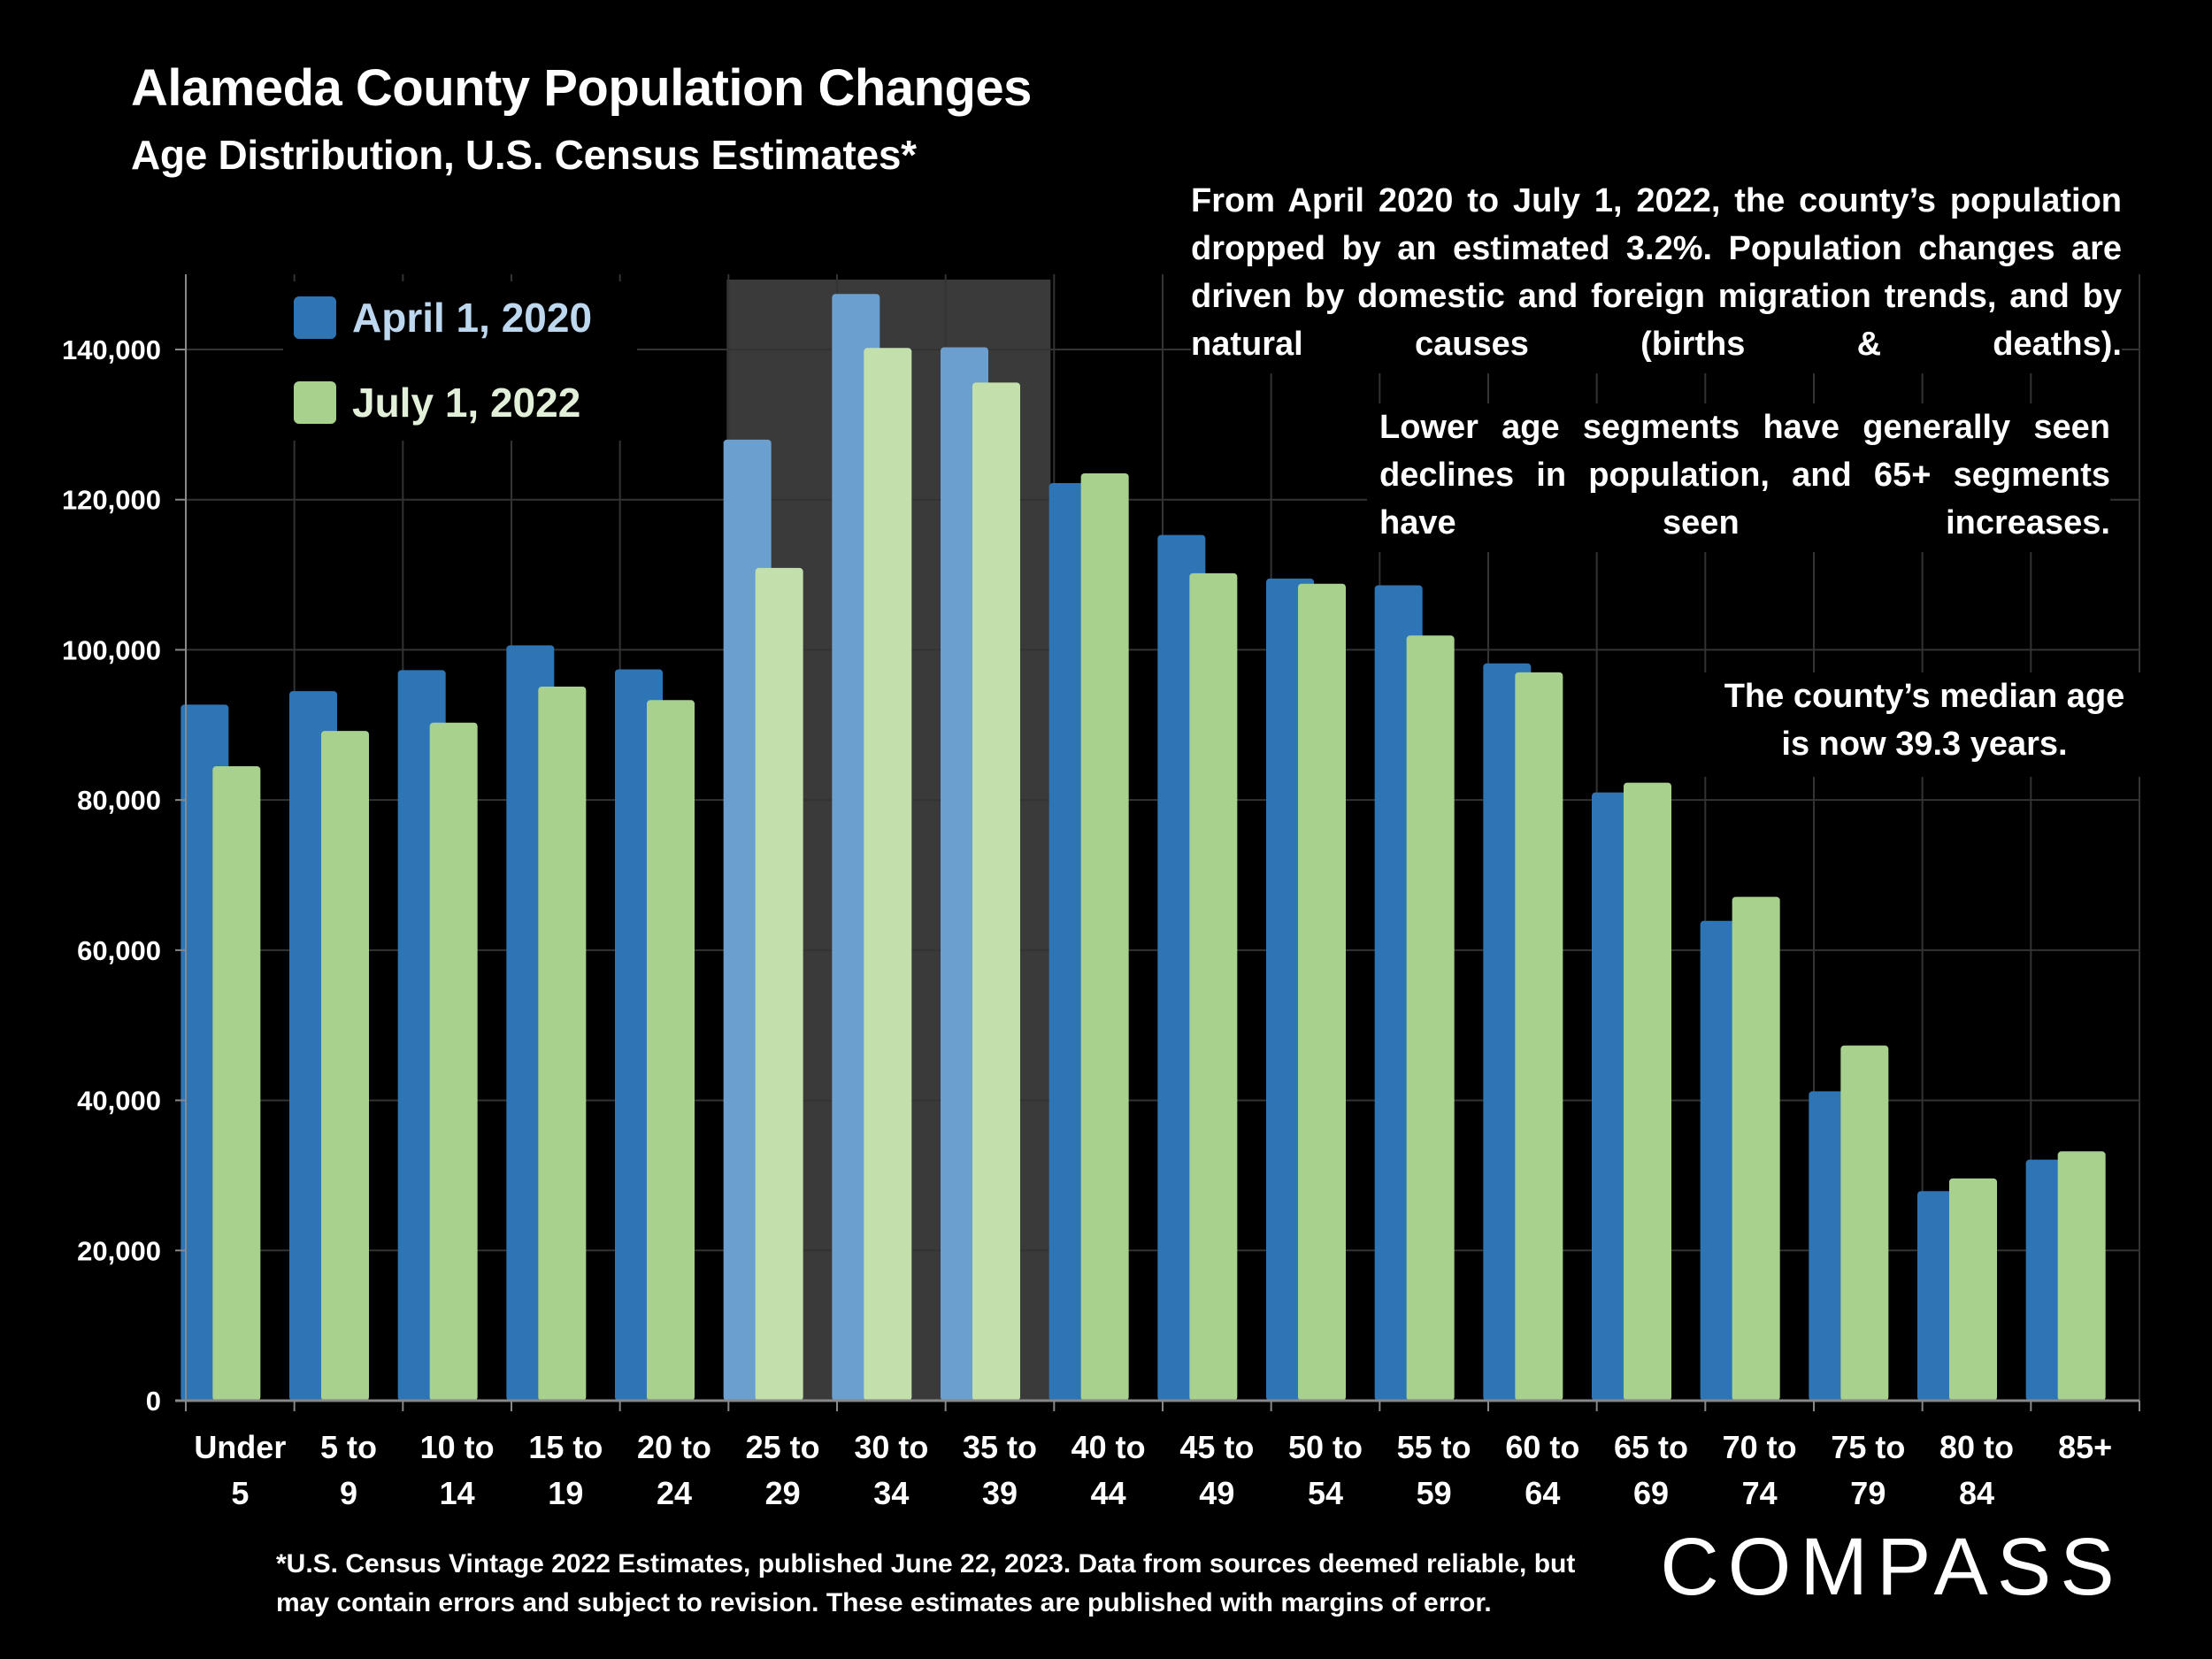  Describe the element at coordinates (315, 403) in the screenshot. I see `legend-swatch-2022` at that location.